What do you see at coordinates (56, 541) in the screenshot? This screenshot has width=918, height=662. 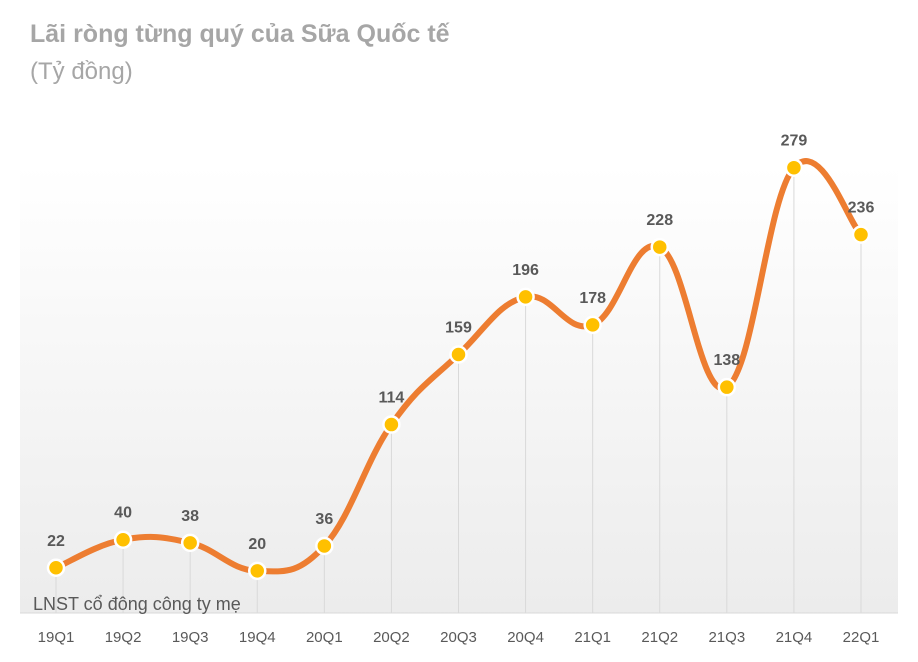 I see `data-label: 22` at bounding box center [56, 541].